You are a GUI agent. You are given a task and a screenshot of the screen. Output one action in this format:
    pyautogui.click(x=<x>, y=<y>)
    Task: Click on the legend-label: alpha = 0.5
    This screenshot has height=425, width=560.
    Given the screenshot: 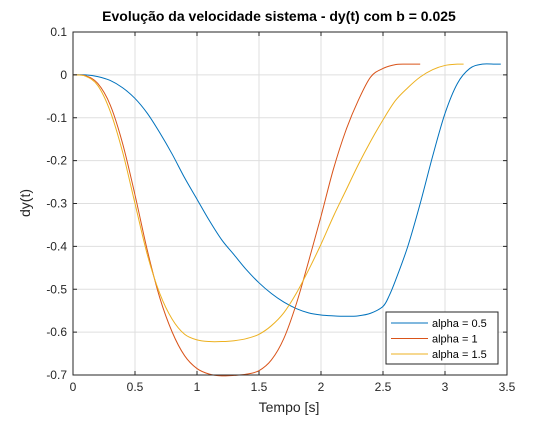 What is the action you would take?
    pyautogui.click(x=459, y=324)
    